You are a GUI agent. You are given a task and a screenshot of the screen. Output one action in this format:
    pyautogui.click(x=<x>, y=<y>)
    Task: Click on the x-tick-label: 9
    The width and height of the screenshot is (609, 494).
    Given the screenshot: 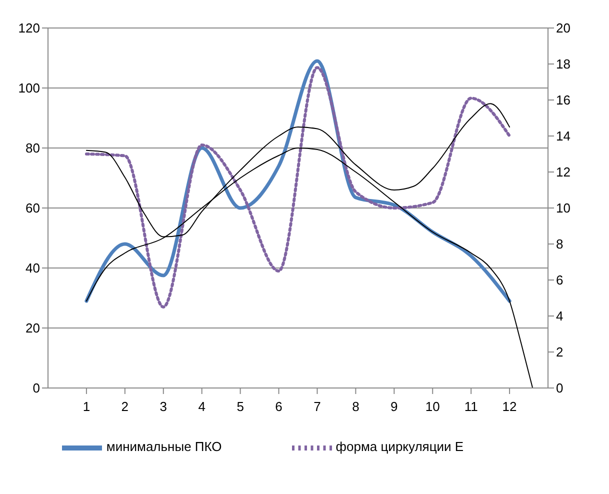 What is the action you would take?
    pyautogui.click(x=394, y=406)
    